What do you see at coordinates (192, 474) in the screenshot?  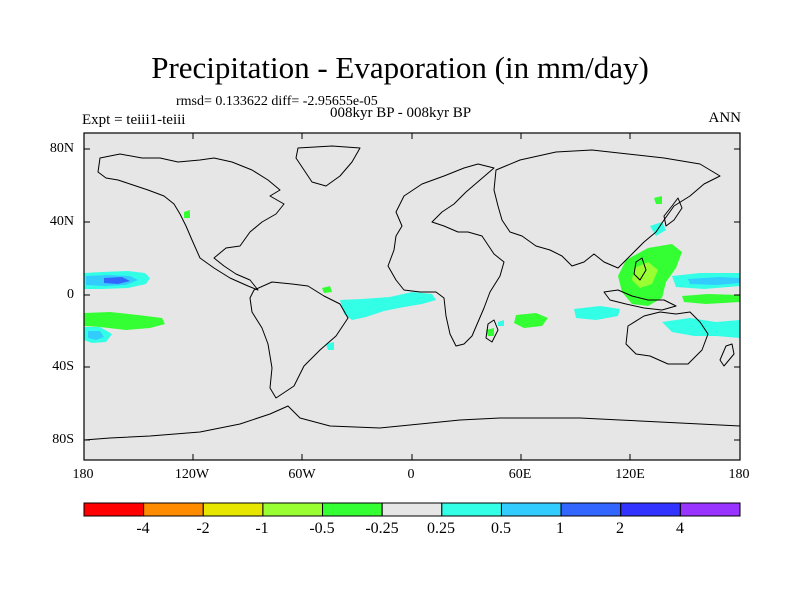 I see `x-tick-label: 120W` at bounding box center [192, 474].